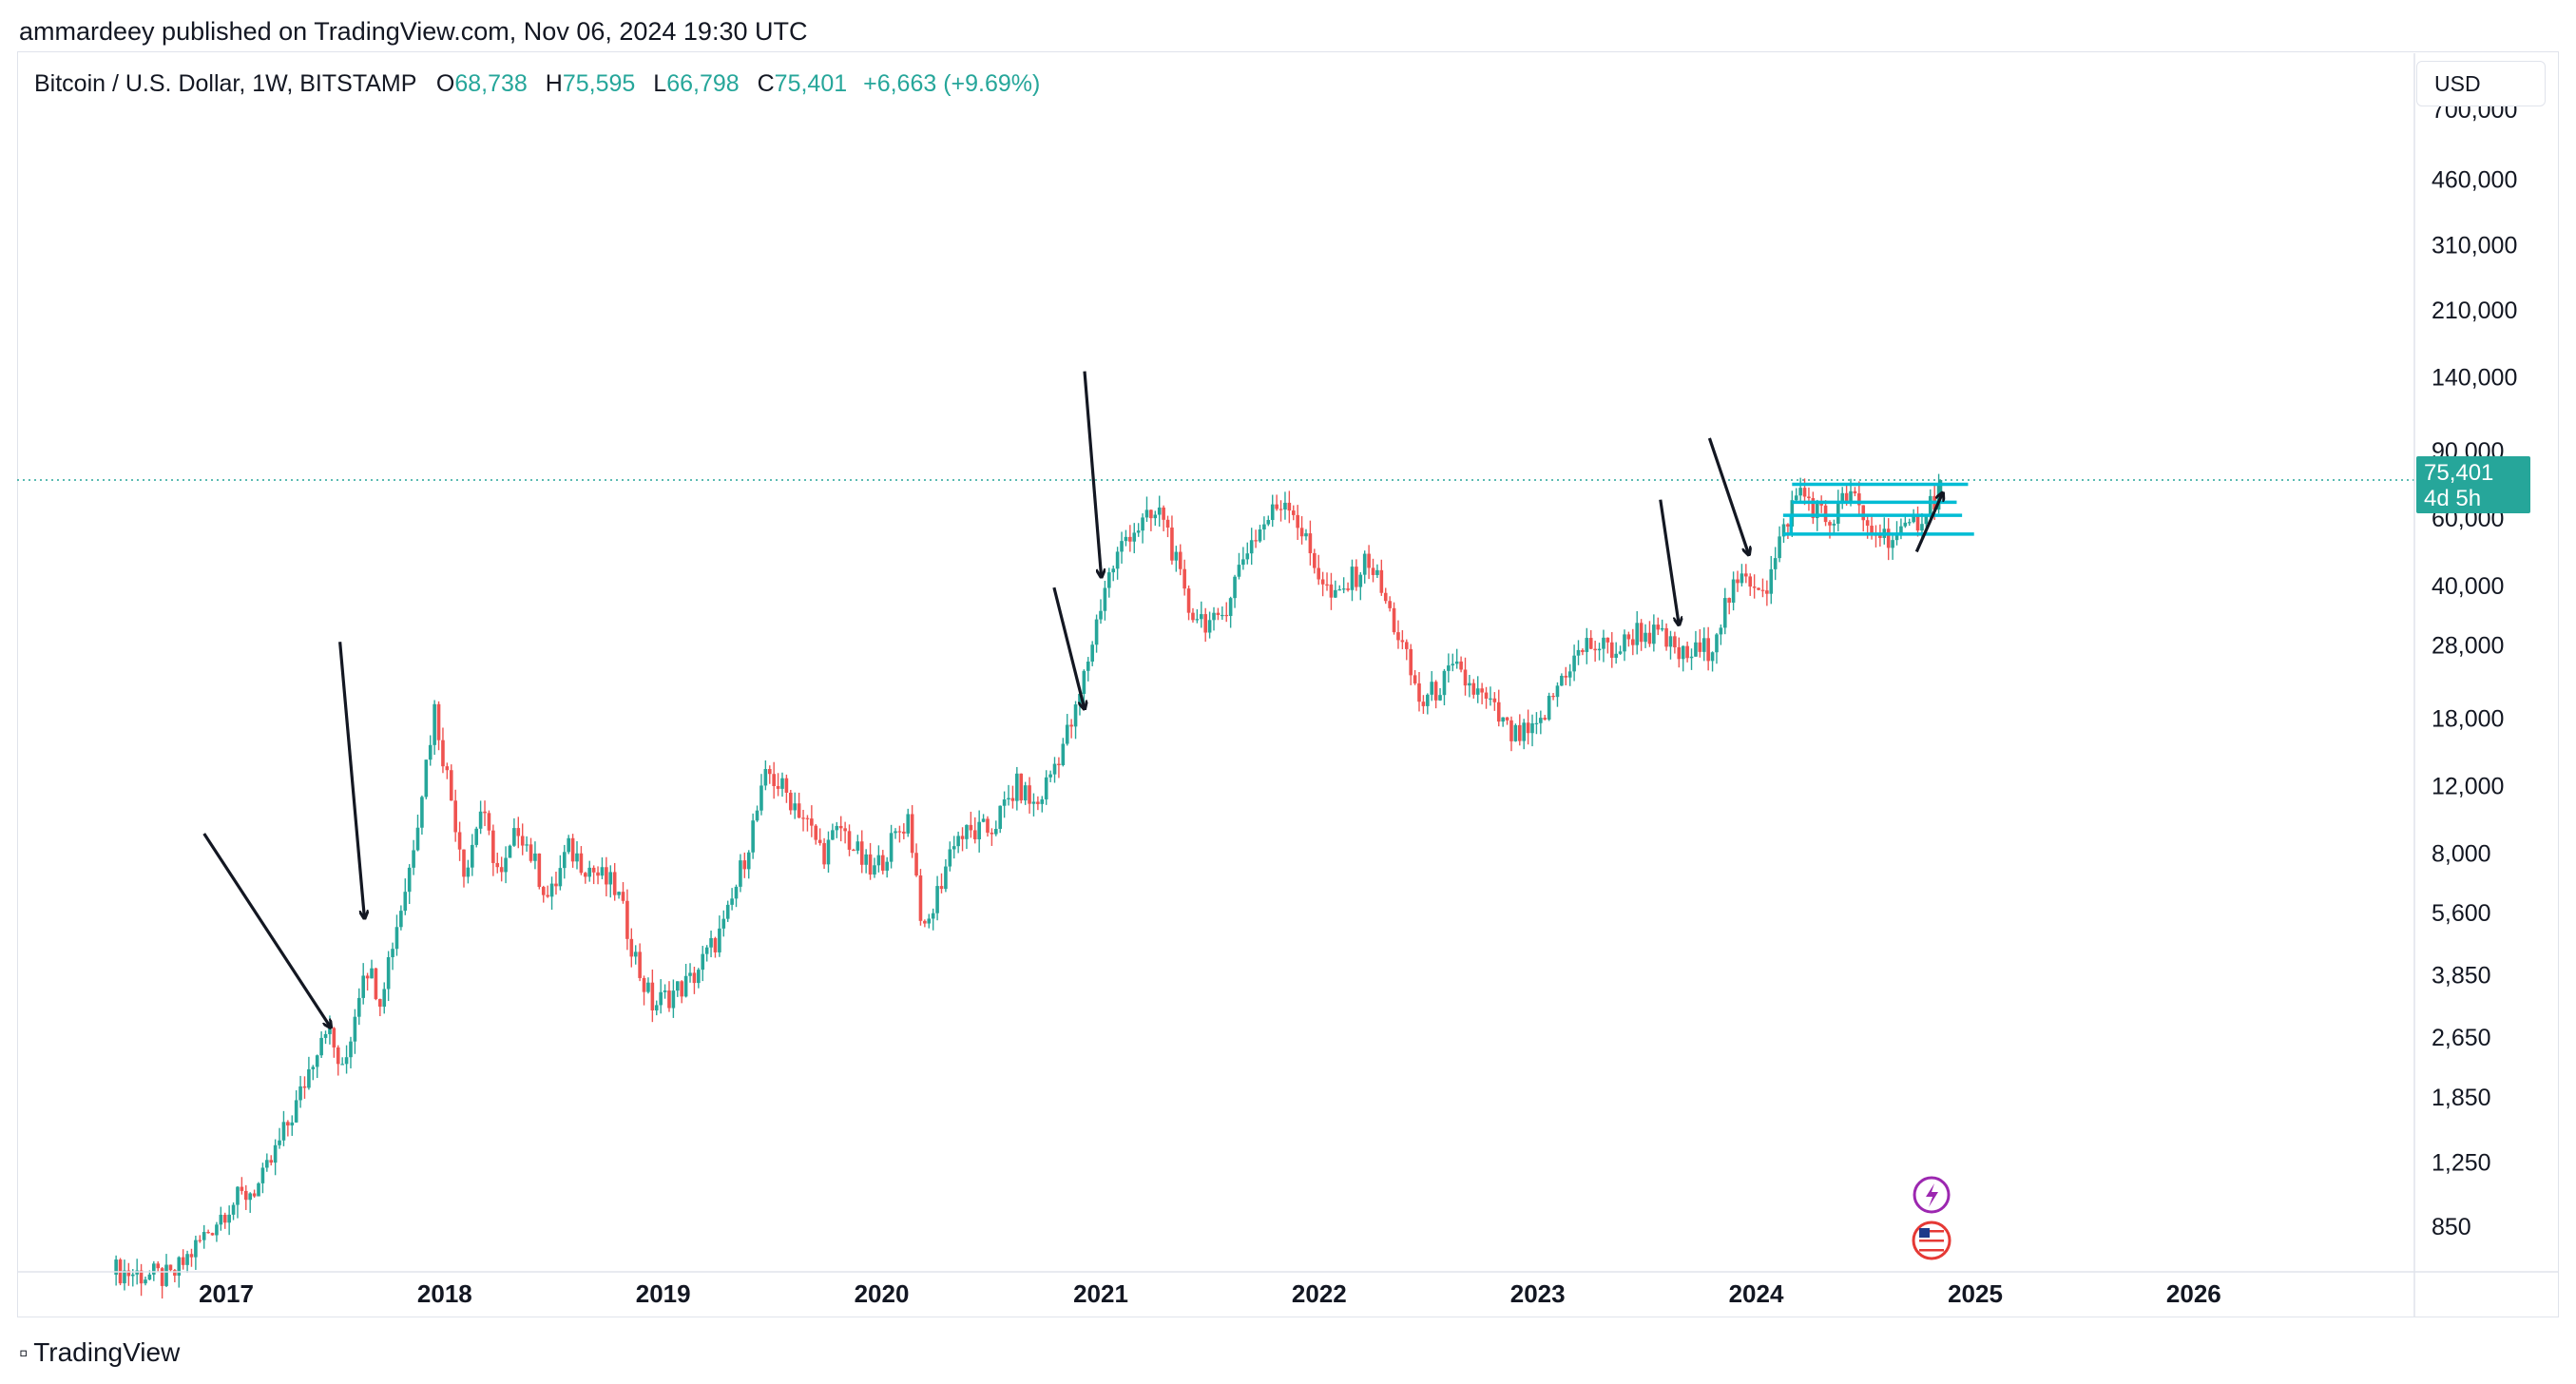 This screenshot has width=2576, height=1384. Describe the element at coordinates (2481, 83) in the screenshot. I see `currency-selector-button: USD` at that location.